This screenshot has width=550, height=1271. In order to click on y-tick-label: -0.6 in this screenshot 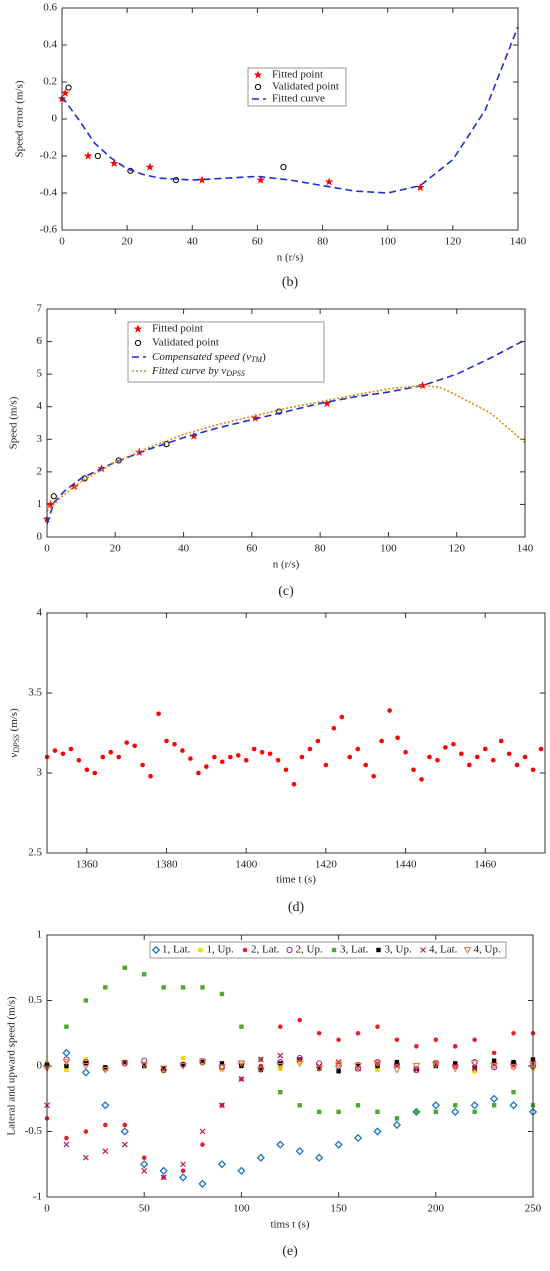, I will do `click(49, 230)`.